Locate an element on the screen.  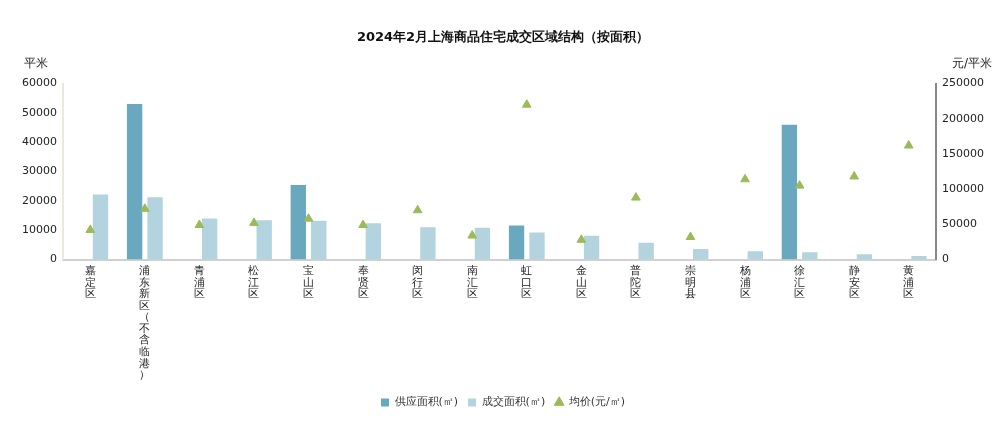
y-tick-label: 60000 is located at coordinates (39, 83).